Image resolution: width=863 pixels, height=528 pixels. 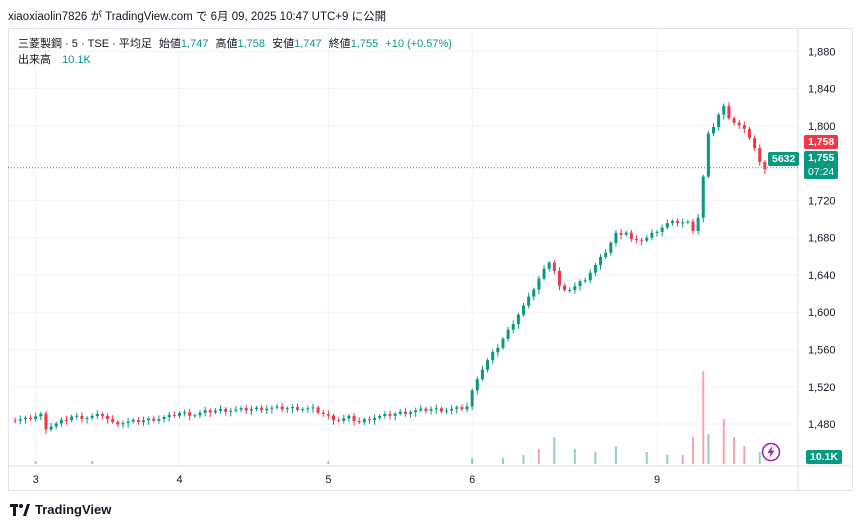 What do you see at coordinates (328, 480) in the screenshot?
I see `x-tick-label: 5` at bounding box center [328, 480].